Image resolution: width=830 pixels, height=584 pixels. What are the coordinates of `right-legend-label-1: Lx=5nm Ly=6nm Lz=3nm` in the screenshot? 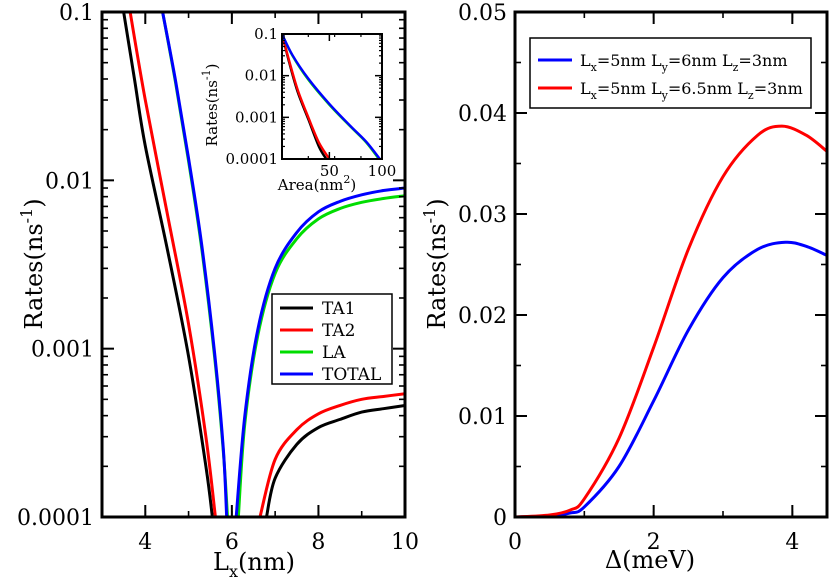 It's located at (683, 62).